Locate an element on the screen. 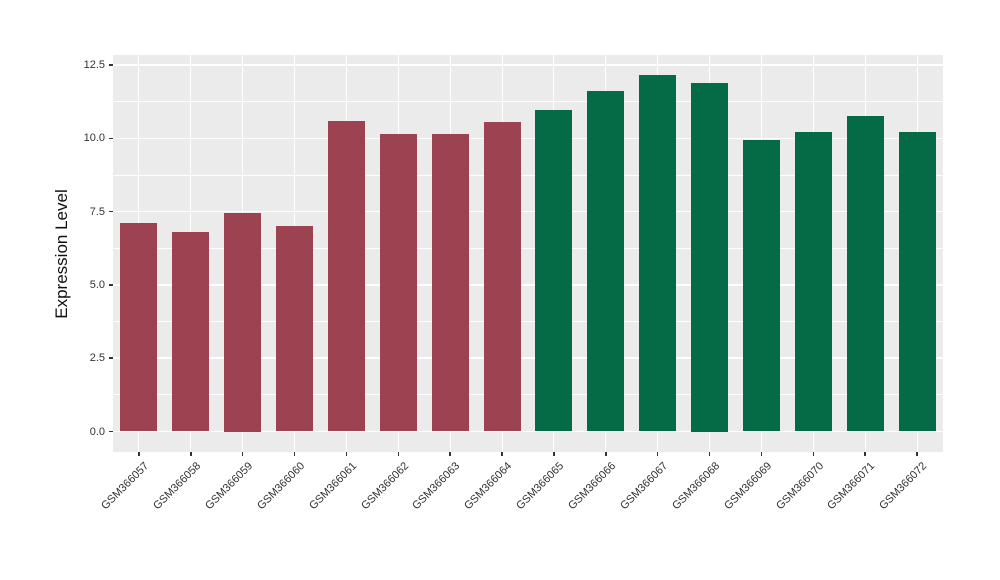  x-tick-label: GSM366064 is located at coordinates (488, 486).